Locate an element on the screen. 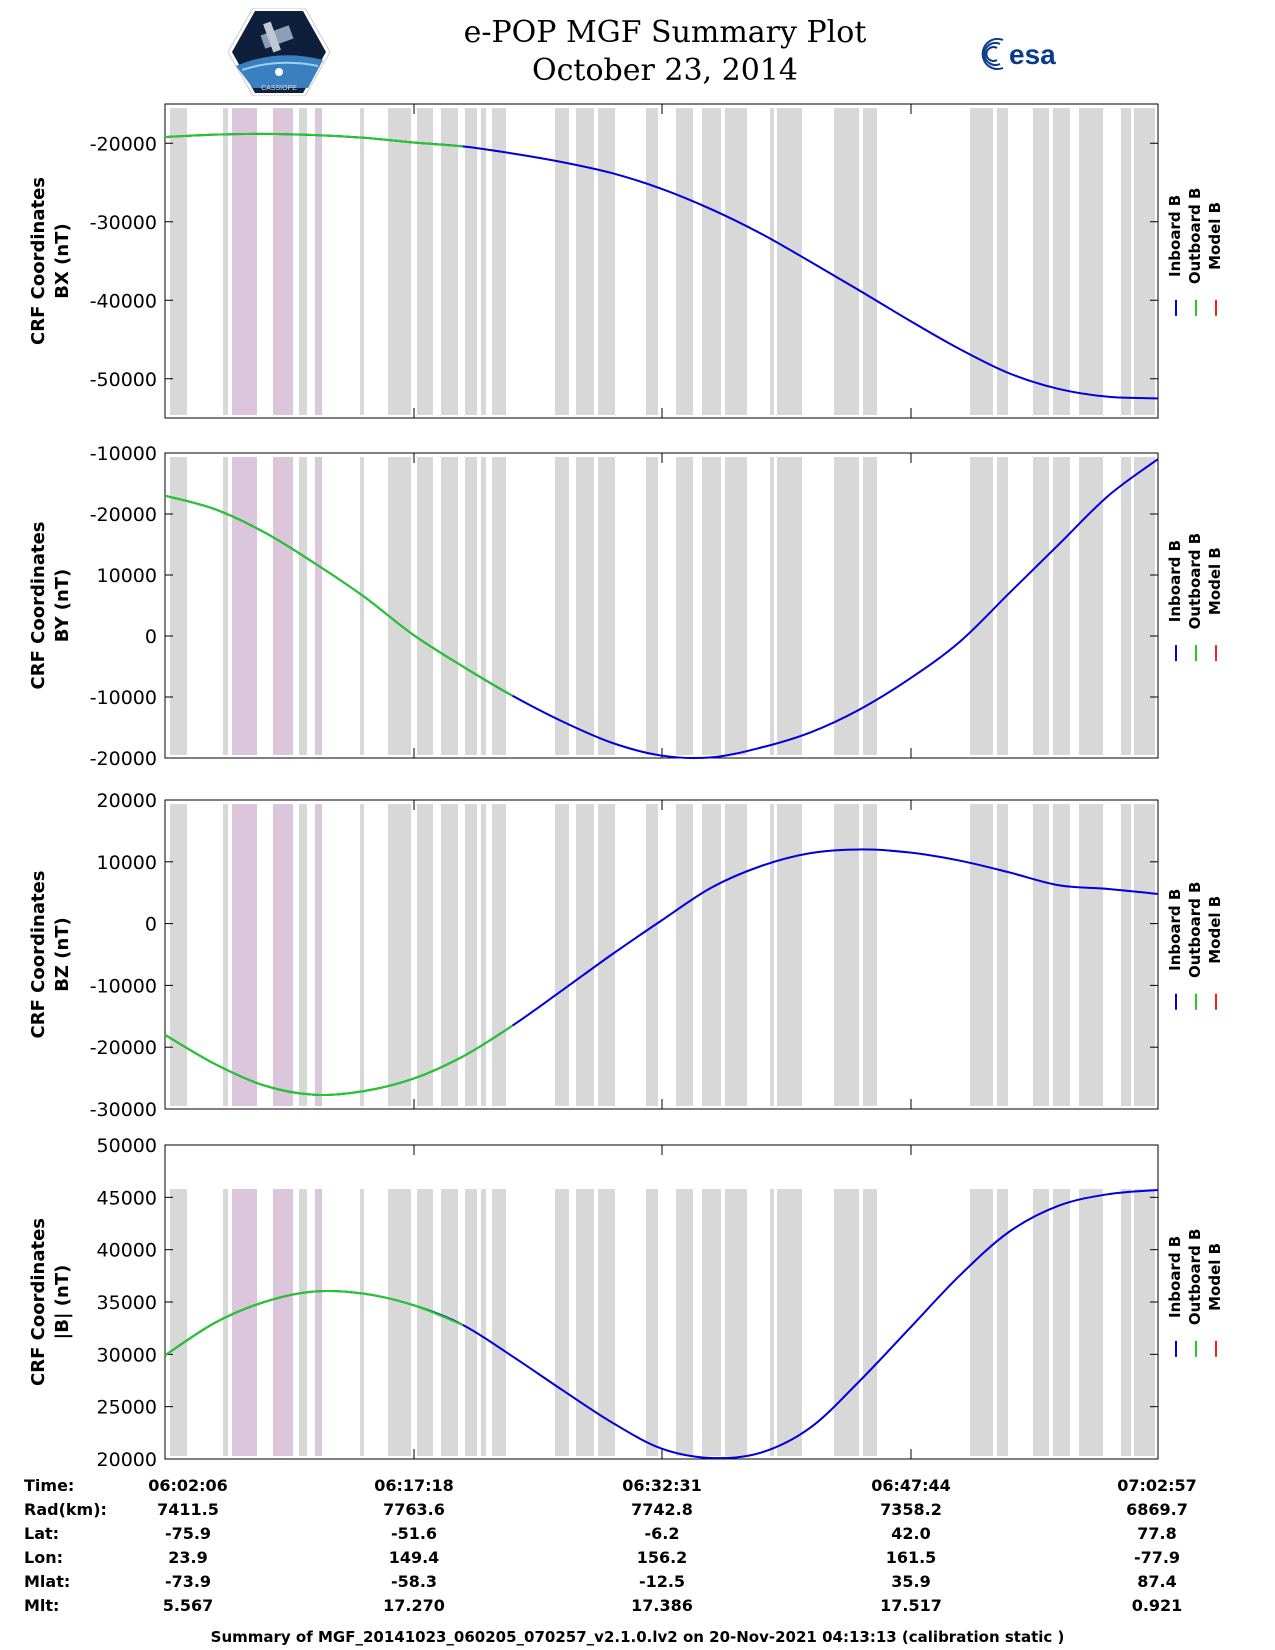 This screenshot has width=1275, height=1650. info-value: 35.9 is located at coordinates (911, 1581).